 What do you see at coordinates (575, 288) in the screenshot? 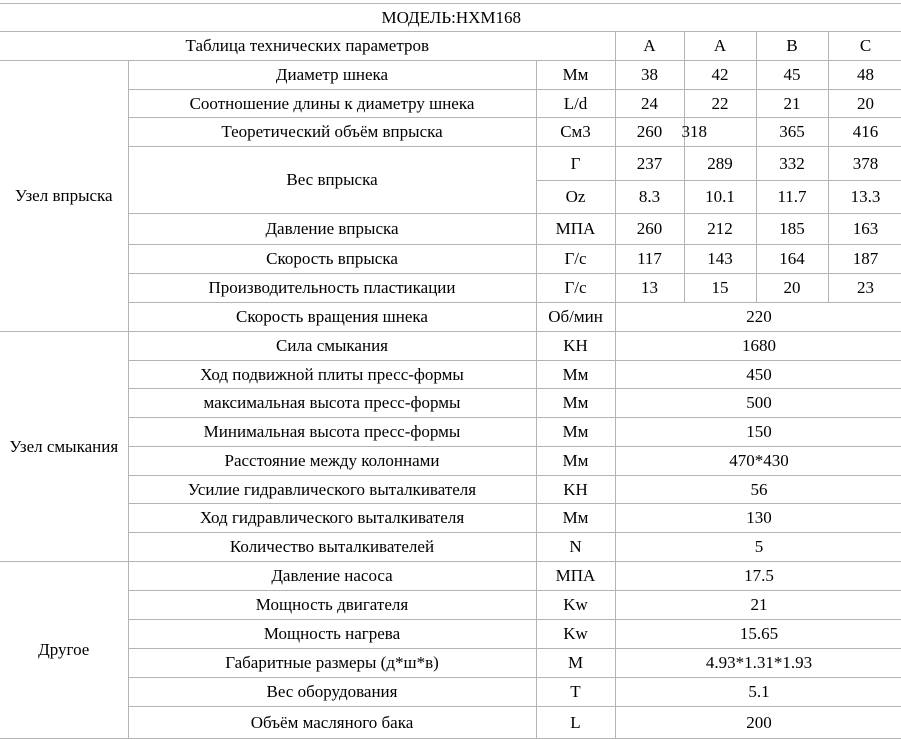
I see `unit: Г/с` at bounding box center [575, 288].